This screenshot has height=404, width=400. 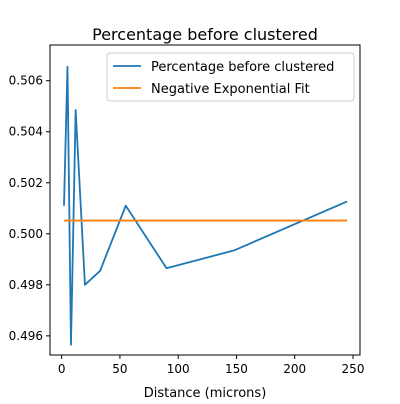 What do you see at coordinates (205, 34) in the screenshot?
I see `chart-title: Percentage before clustered` at bounding box center [205, 34].